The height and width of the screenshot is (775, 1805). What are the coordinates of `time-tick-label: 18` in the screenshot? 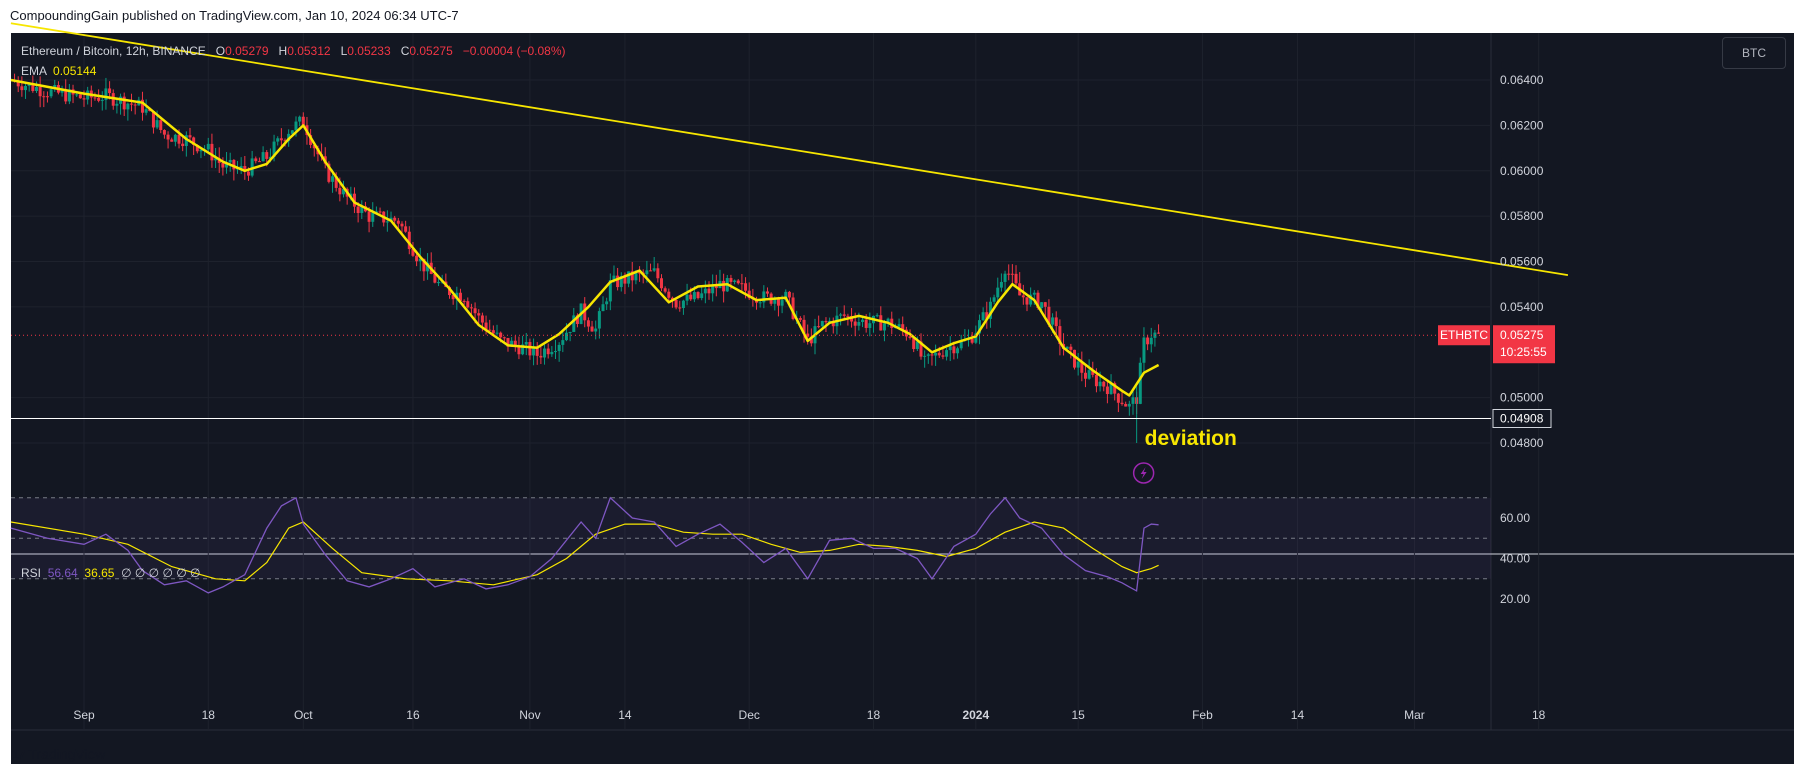 It's located at (1539, 715).